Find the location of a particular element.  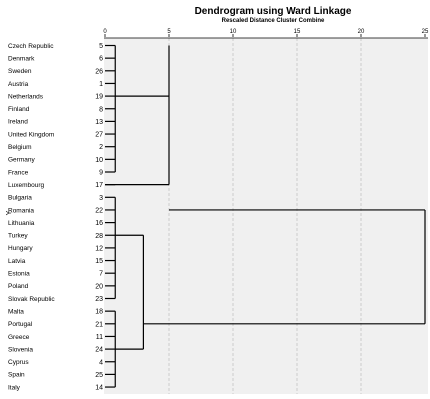

leaf-id: 4 is located at coordinates (101, 362).